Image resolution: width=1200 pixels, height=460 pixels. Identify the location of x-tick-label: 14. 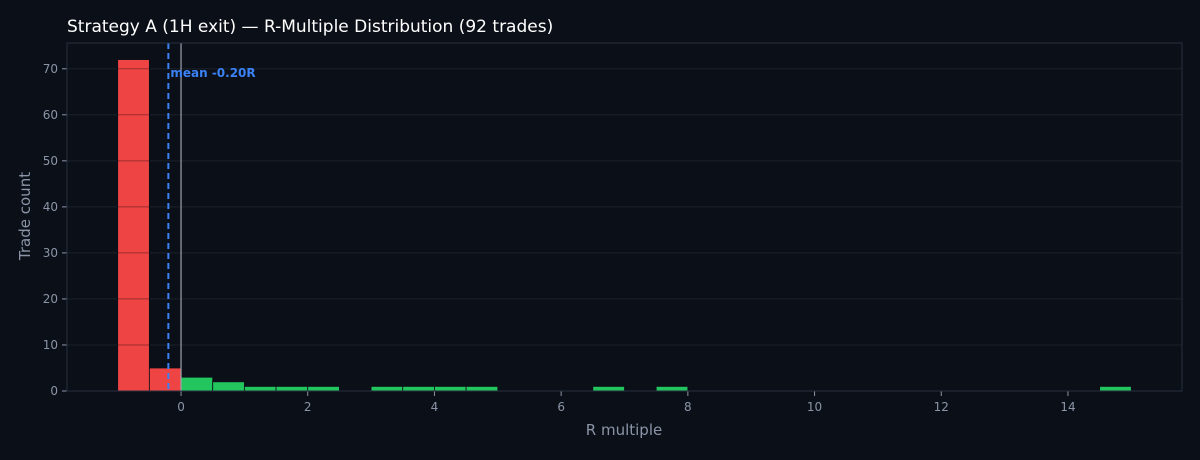
(1067, 407).